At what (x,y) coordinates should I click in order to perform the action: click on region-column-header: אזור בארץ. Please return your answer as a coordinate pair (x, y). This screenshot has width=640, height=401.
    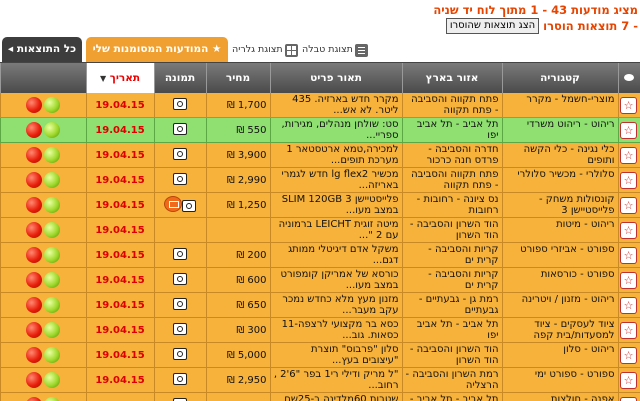
    Looking at the image, I should click on (452, 78).